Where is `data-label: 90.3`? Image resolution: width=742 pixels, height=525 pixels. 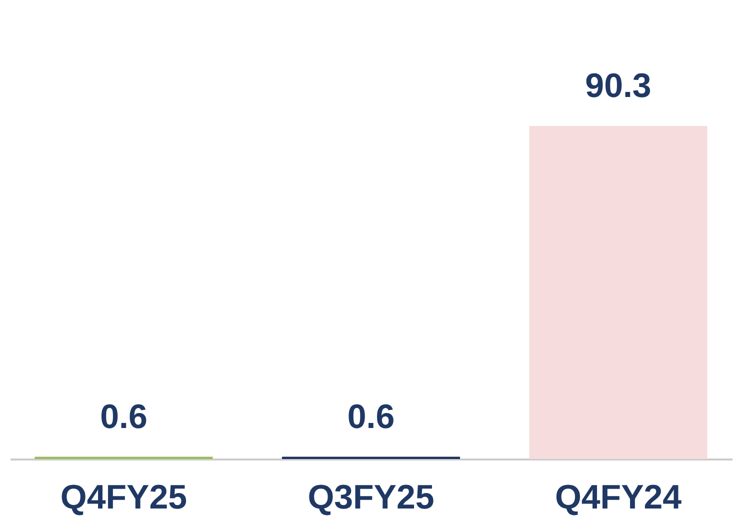
data-label: 90.3 is located at coordinates (618, 86).